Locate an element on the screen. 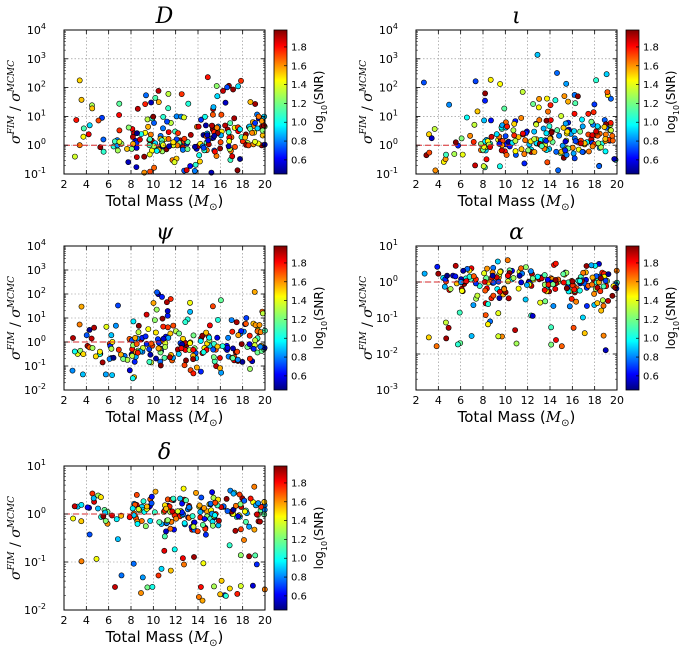 Image resolution: width=683 pixels, height=649 pixels. x-label-unit: M is located at coordinates (201, 417).